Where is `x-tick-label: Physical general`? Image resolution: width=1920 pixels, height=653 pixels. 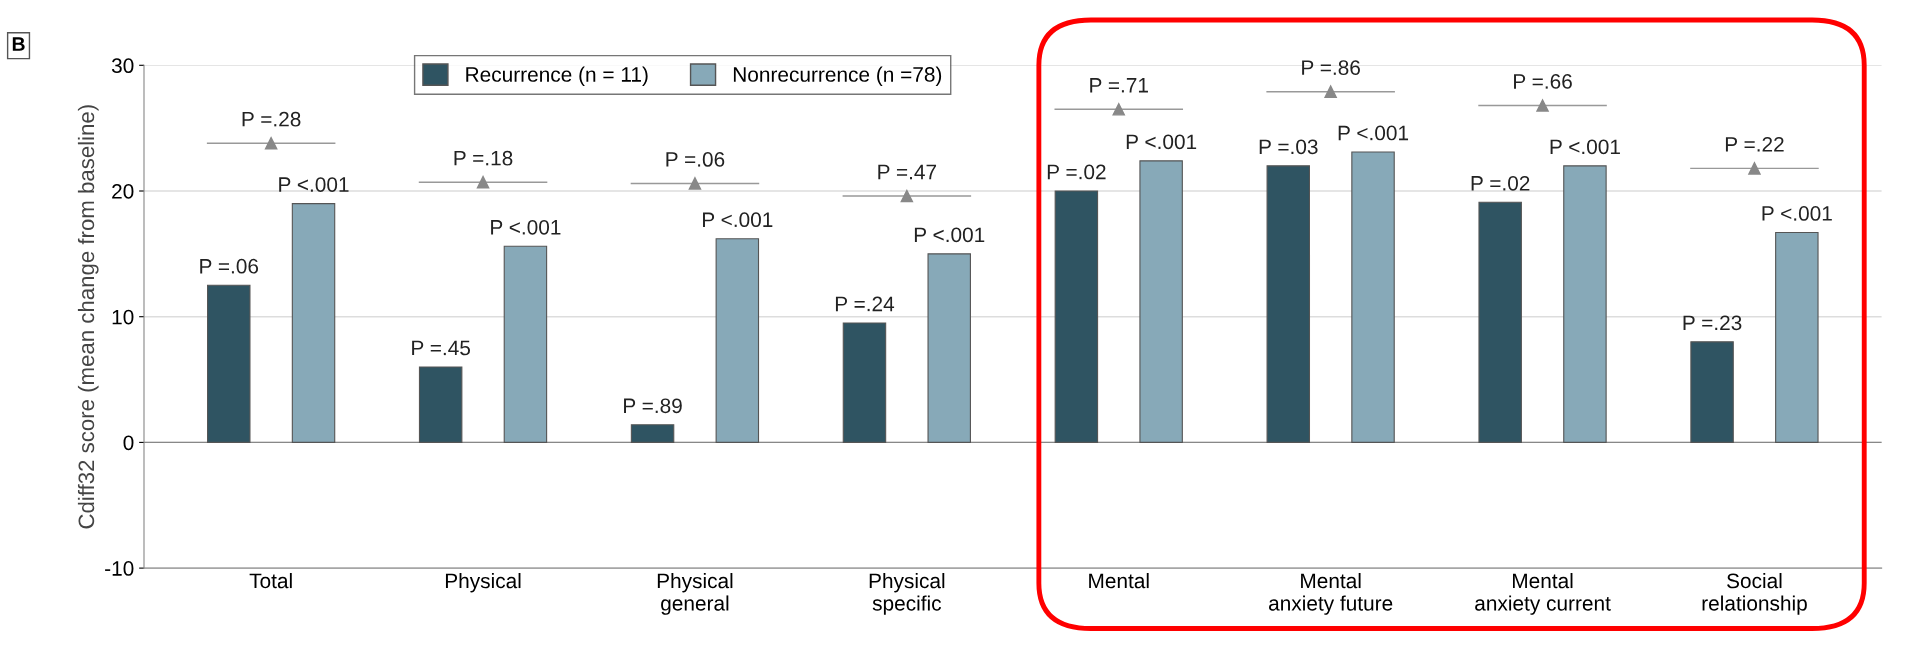
x-tick-label: Physical general is located at coordinates (695, 593).